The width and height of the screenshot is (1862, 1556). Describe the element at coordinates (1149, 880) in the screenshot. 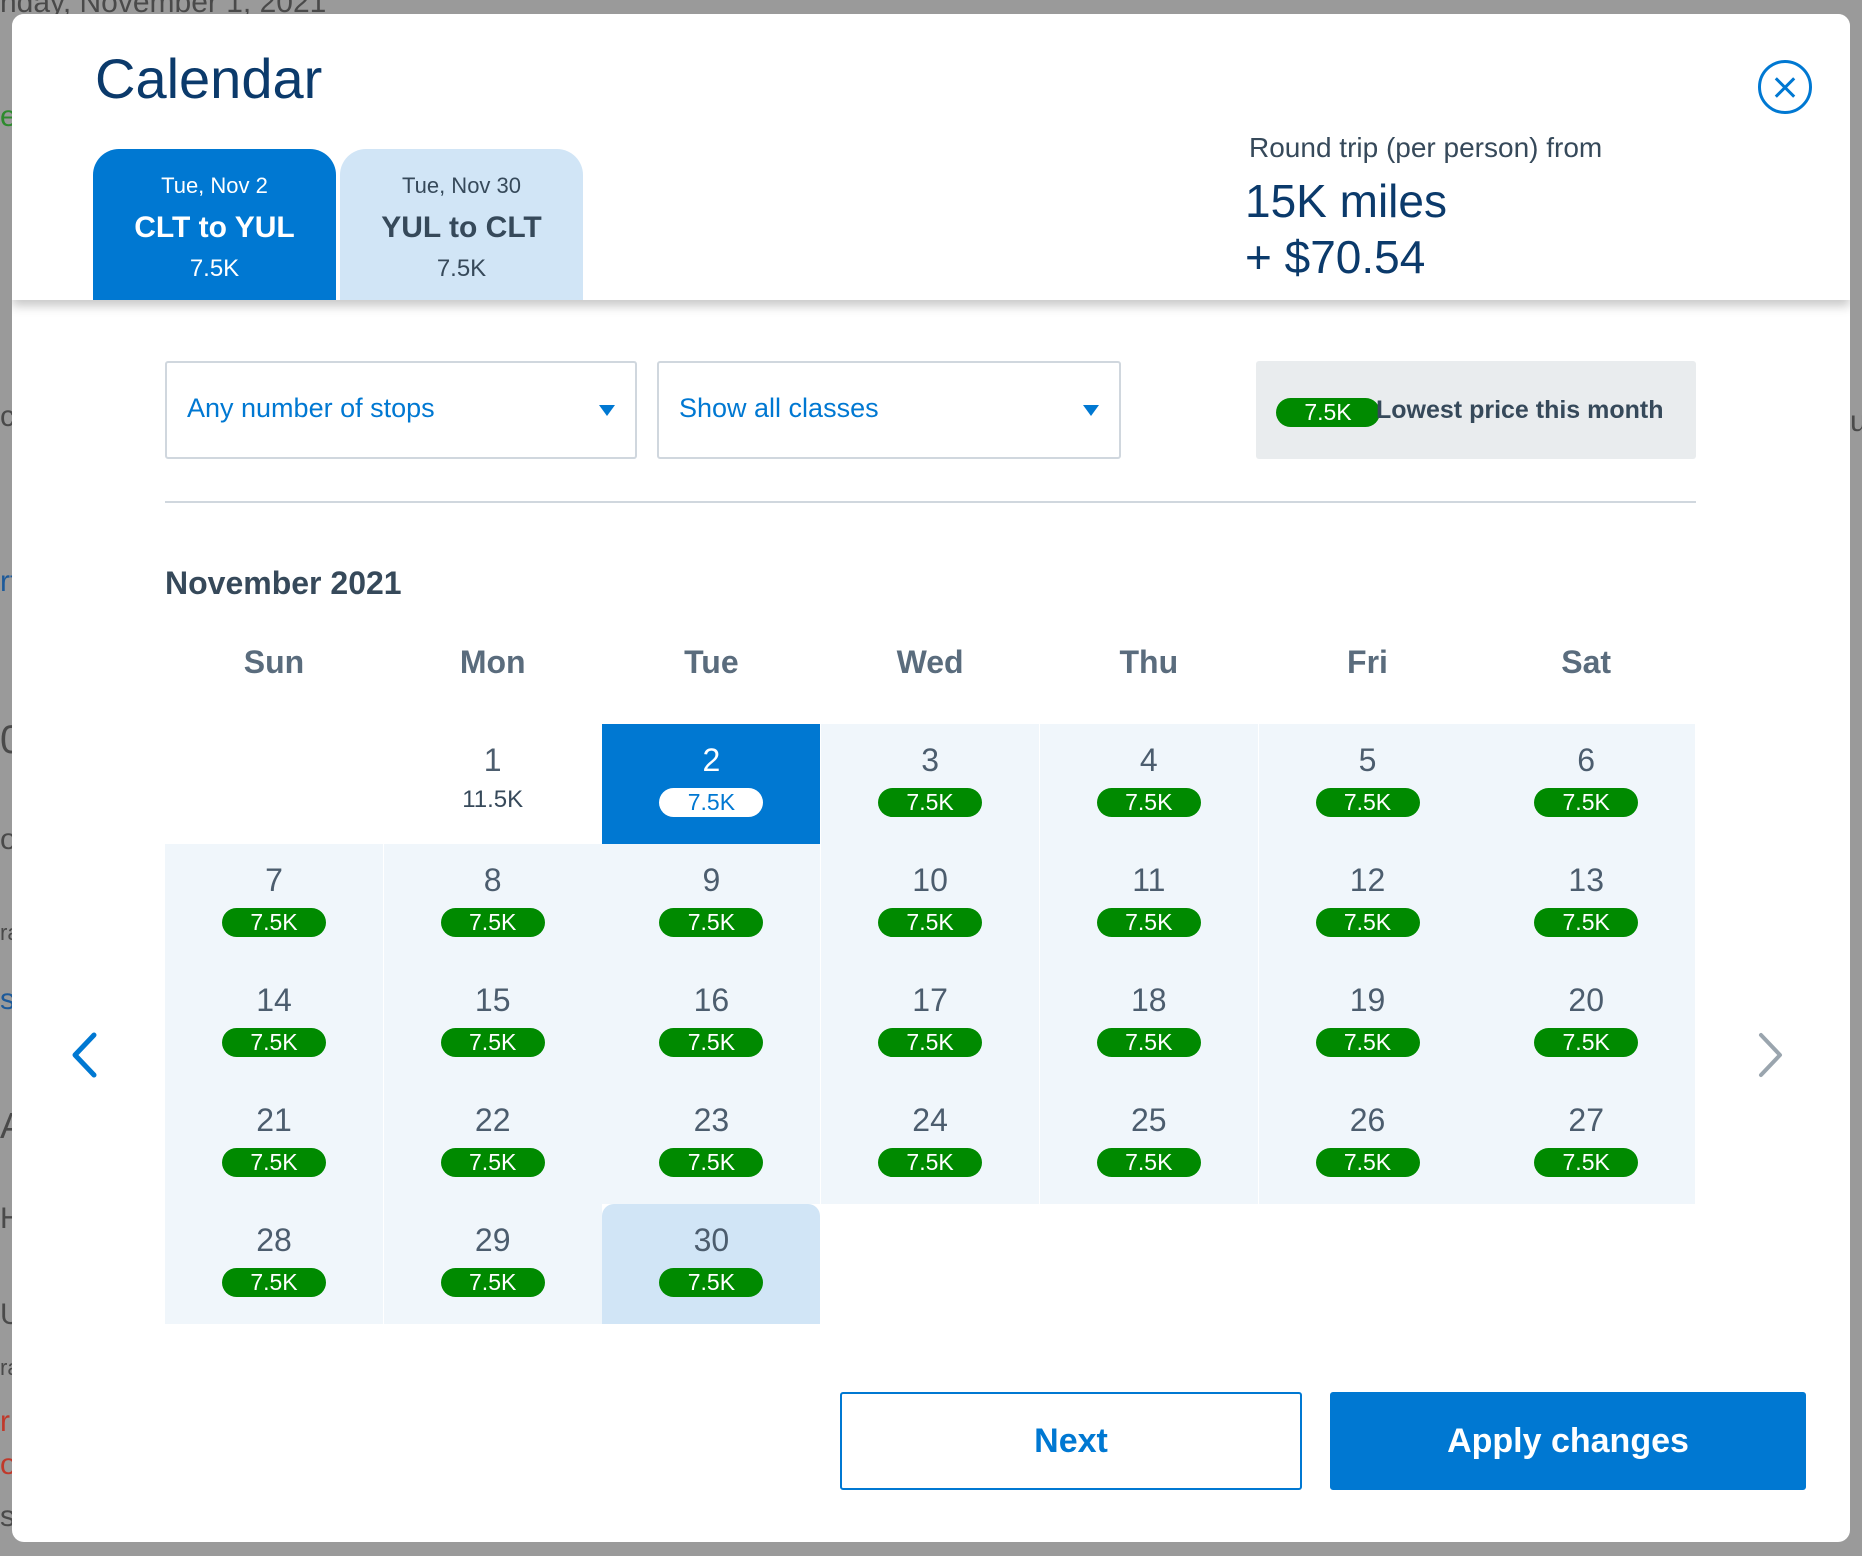

I see `day-number: 11` at that location.